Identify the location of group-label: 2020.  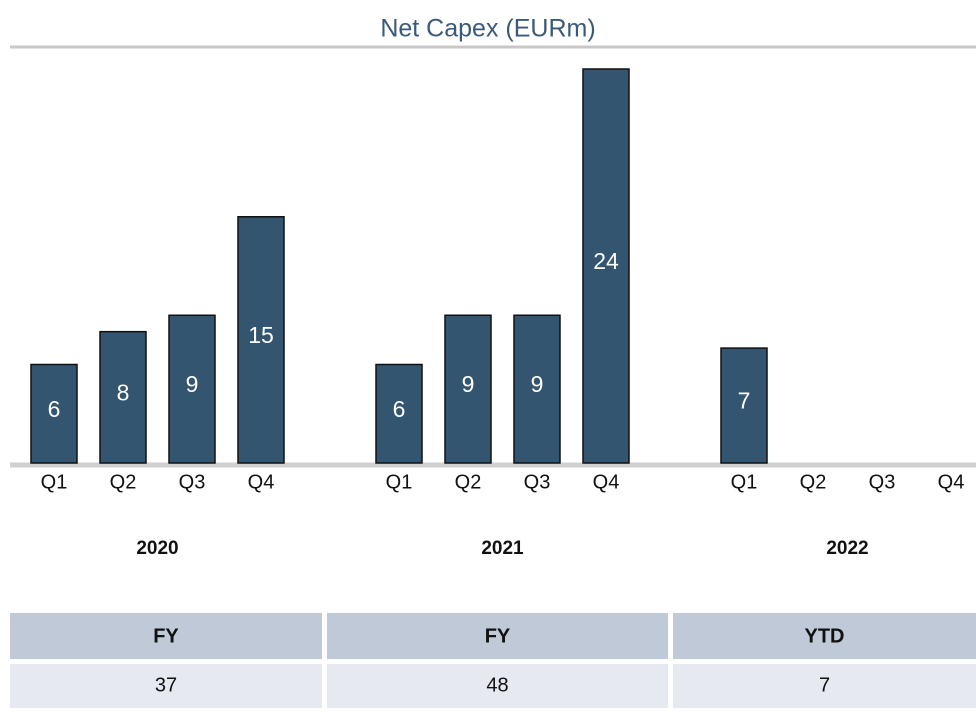
(157, 548).